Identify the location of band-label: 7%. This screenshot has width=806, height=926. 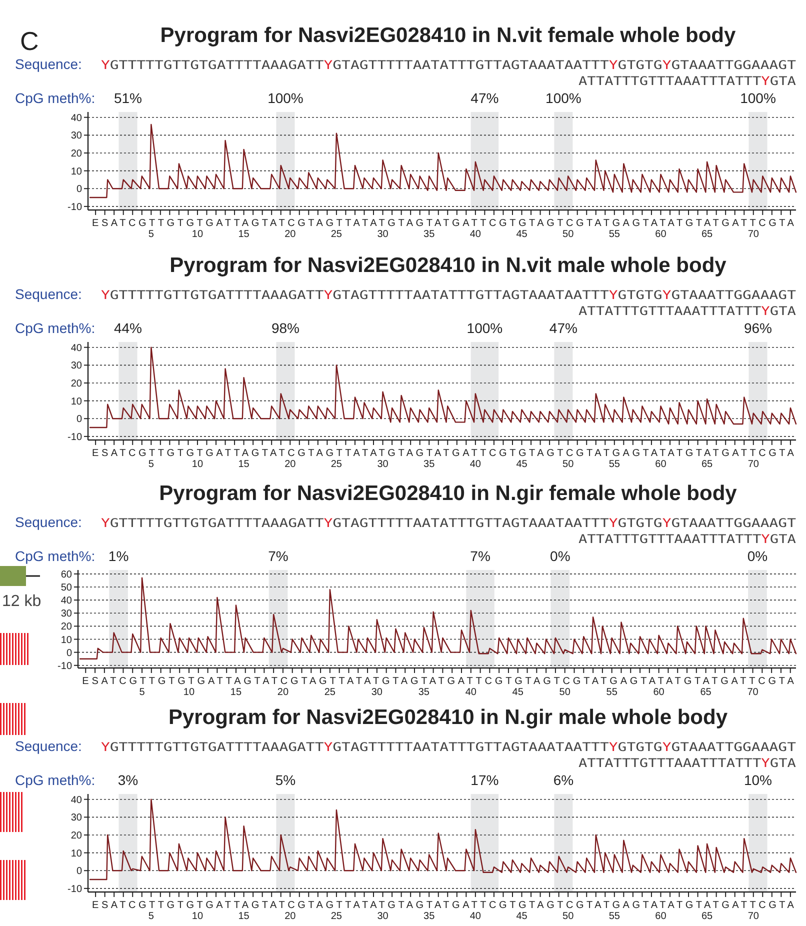
(480, 556).